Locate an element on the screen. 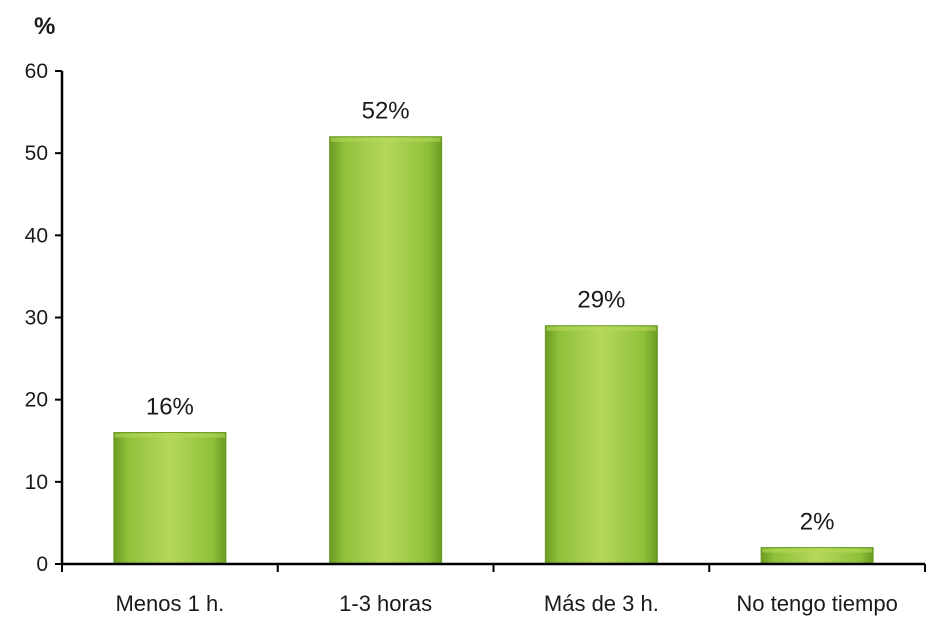 The height and width of the screenshot is (620, 928). y-axis-unit-label: % is located at coordinates (44, 26).